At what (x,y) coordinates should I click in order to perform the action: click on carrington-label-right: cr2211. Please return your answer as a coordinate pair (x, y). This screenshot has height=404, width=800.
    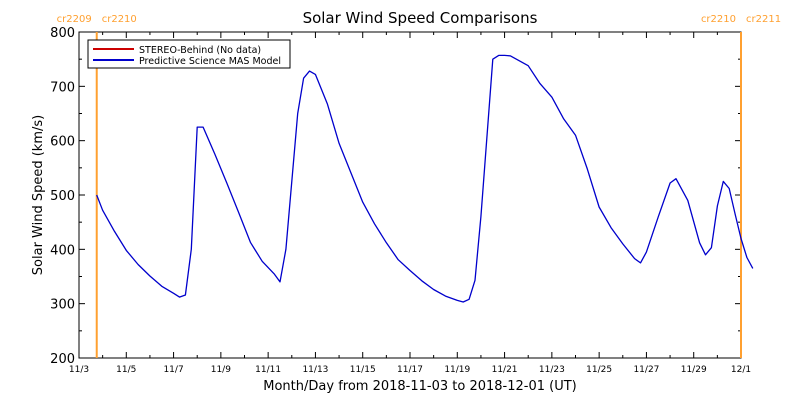
    Looking at the image, I should click on (763, 19).